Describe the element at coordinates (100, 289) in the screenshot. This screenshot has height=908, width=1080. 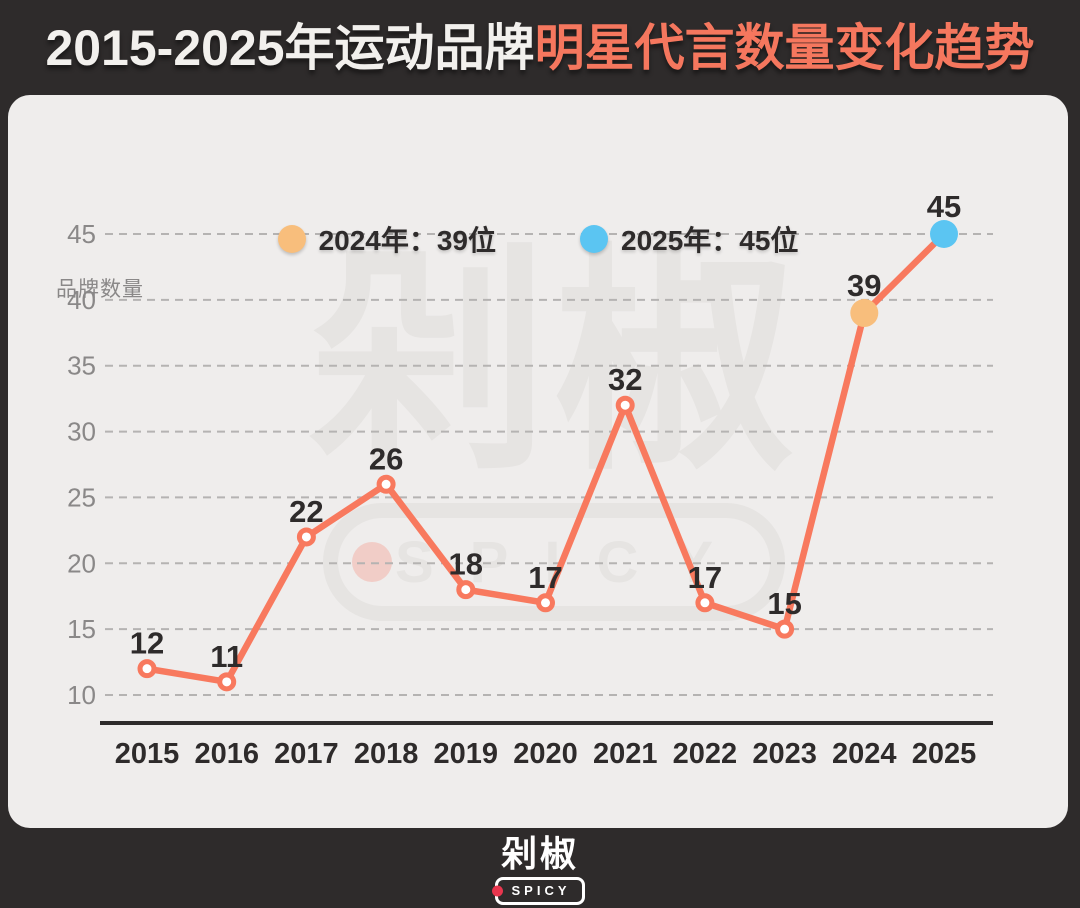
I see `y-axis-title: 品牌数量` at that location.